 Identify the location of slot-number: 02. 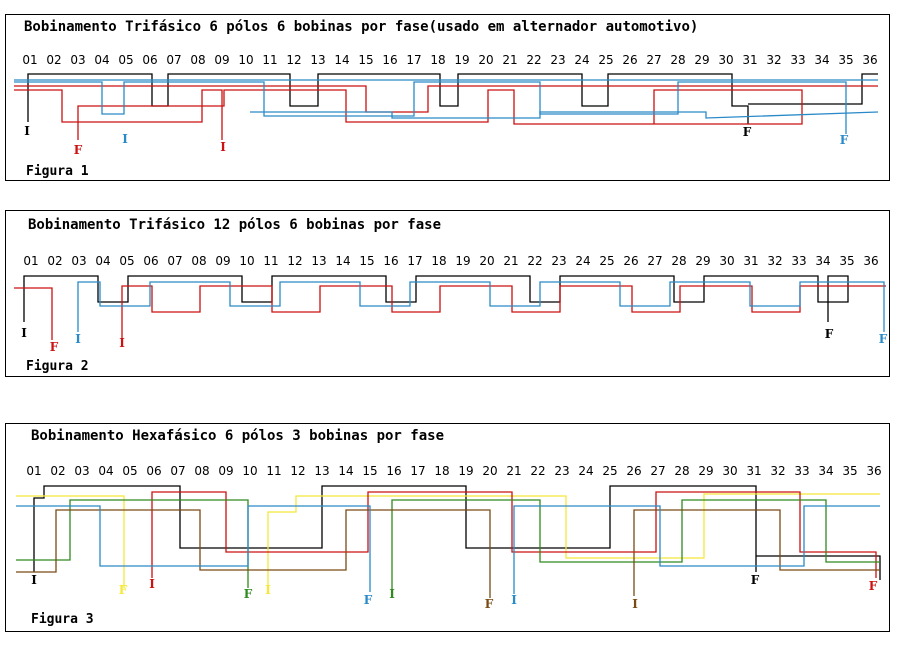
(54, 261).